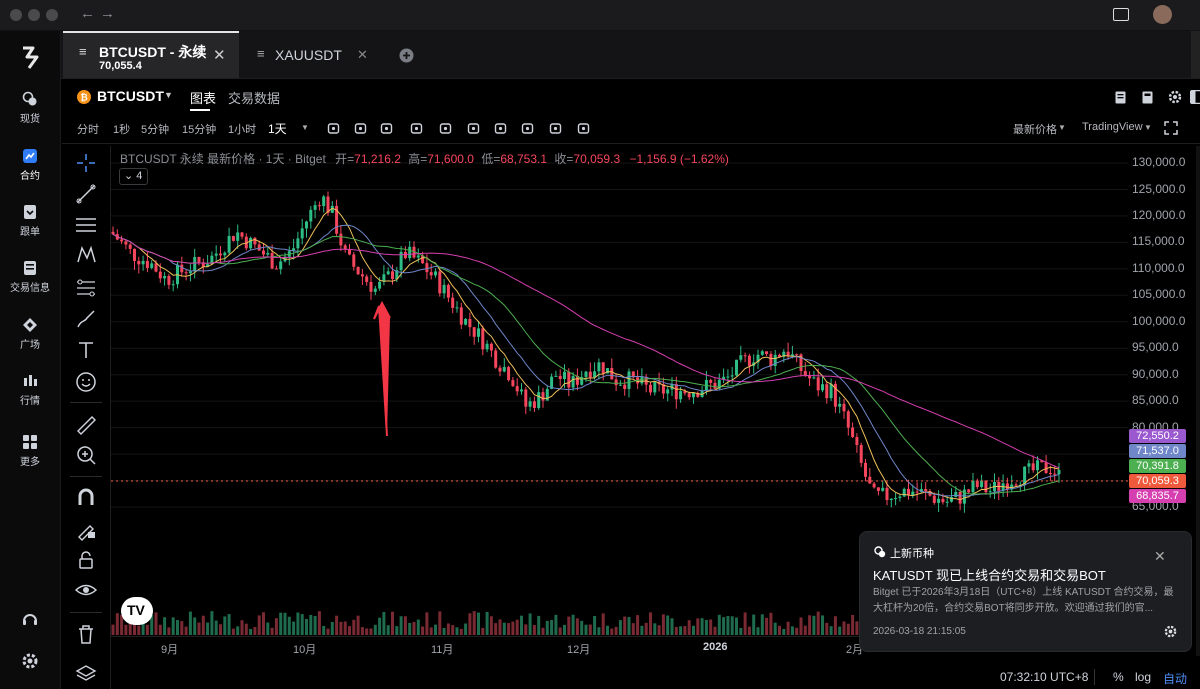 The image size is (1200, 689). What do you see at coordinates (86, 194) in the screenshot?
I see `trend-line-icon` at bounding box center [86, 194].